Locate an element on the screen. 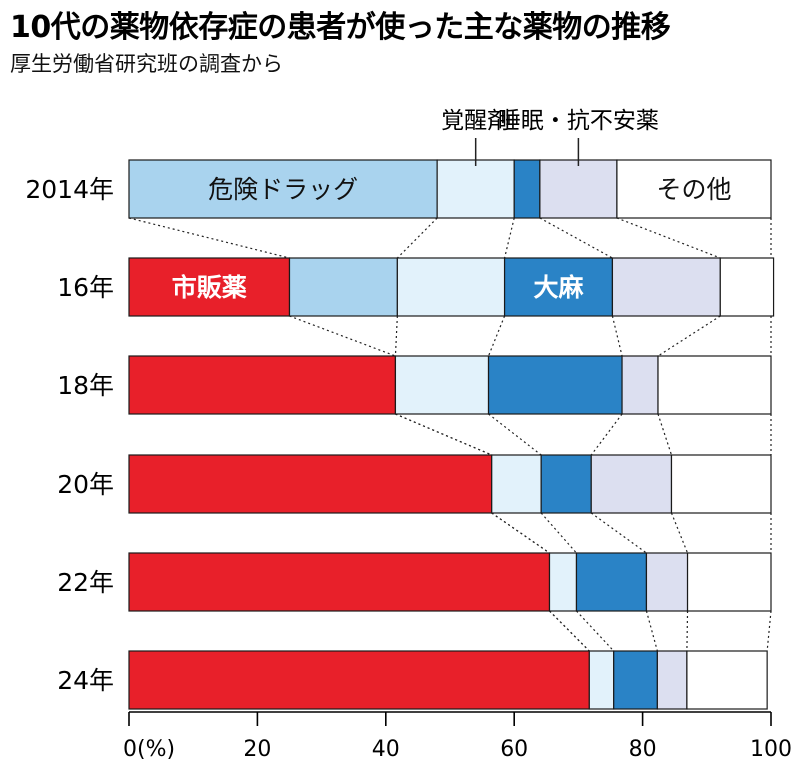 The image size is (800, 784). segment-label: その他 is located at coordinates (693, 189).